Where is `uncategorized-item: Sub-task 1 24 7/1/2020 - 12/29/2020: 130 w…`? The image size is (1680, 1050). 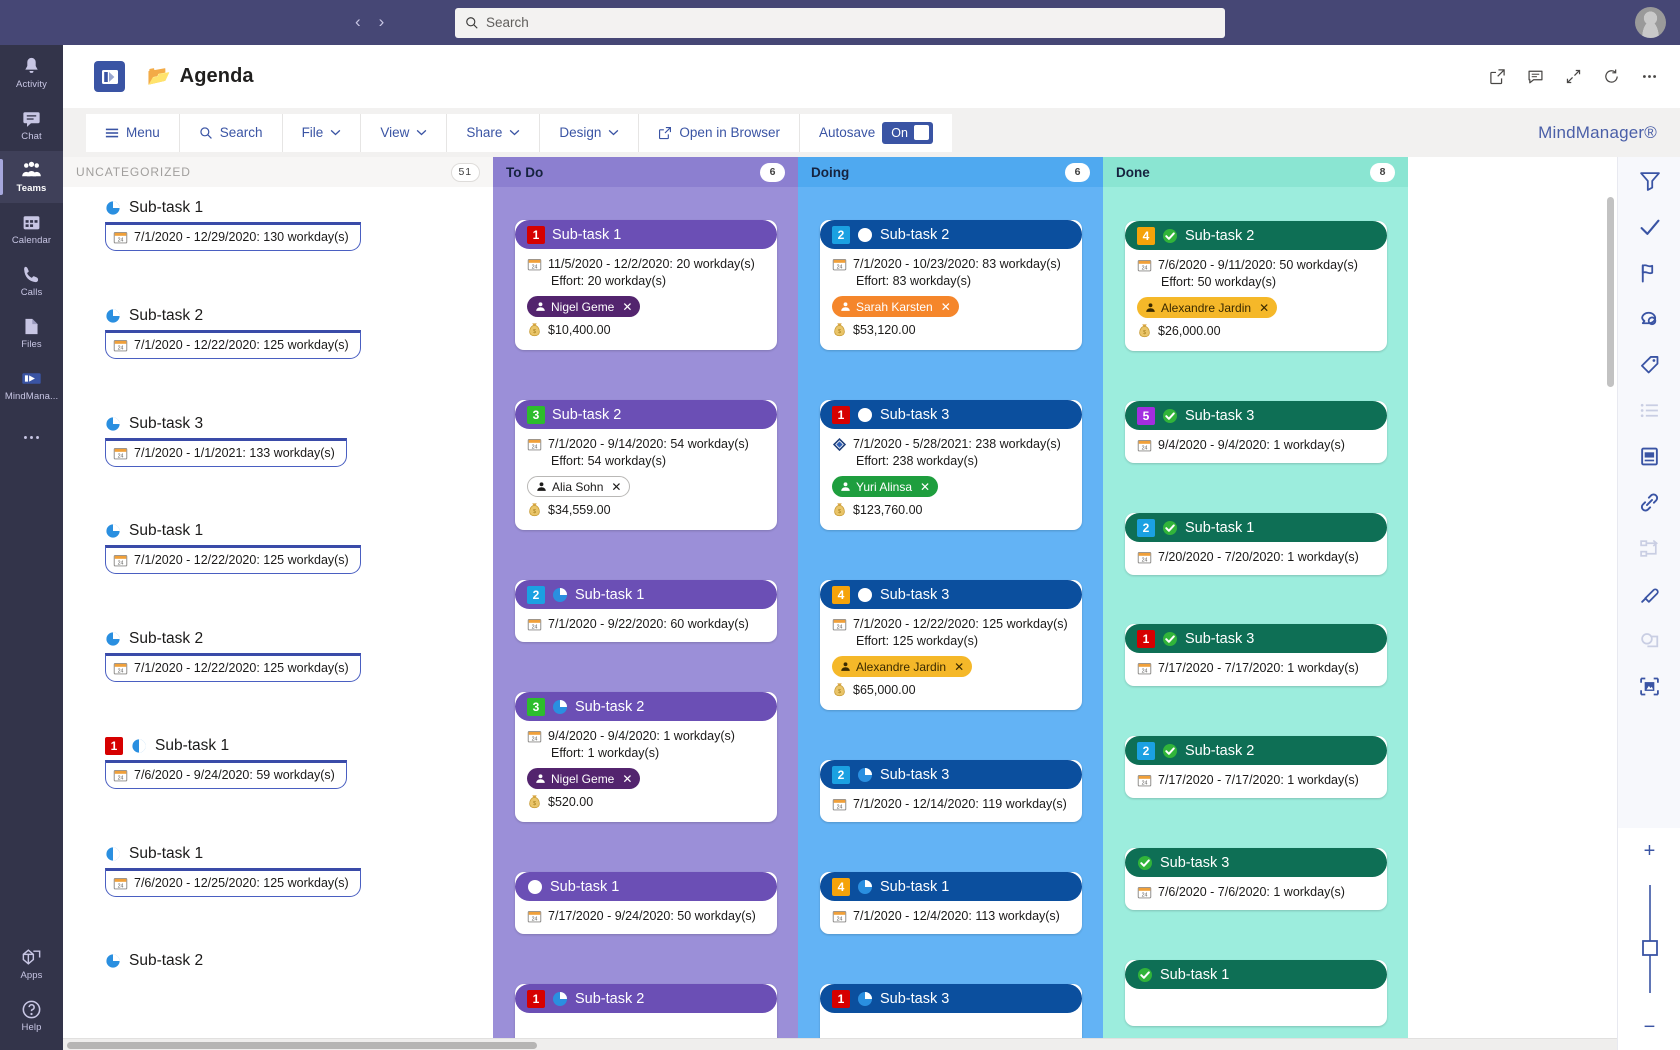 uncategorized-item: Sub-task 1 24 7/1/2020 - 12/29/2020: 130 w… is located at coordinates (233, 224).